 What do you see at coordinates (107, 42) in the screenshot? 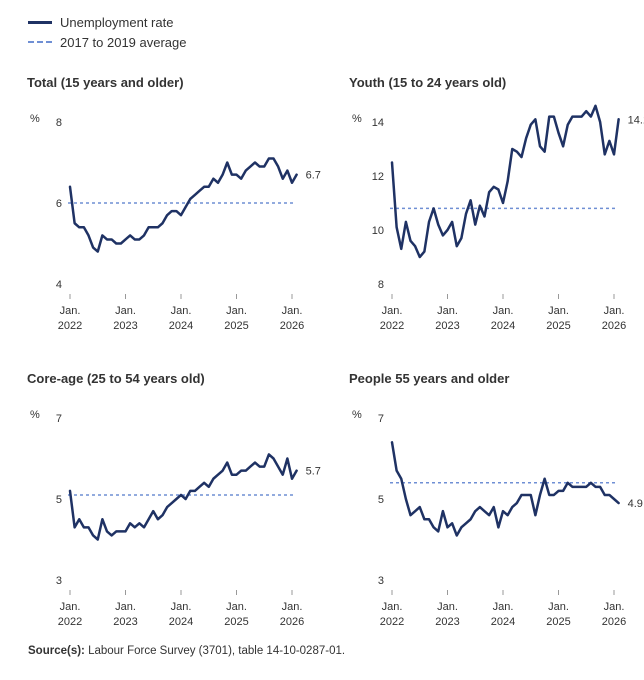
I see `legend-item-average: 2017 to 2019 average` at bounding box center [107, 42].